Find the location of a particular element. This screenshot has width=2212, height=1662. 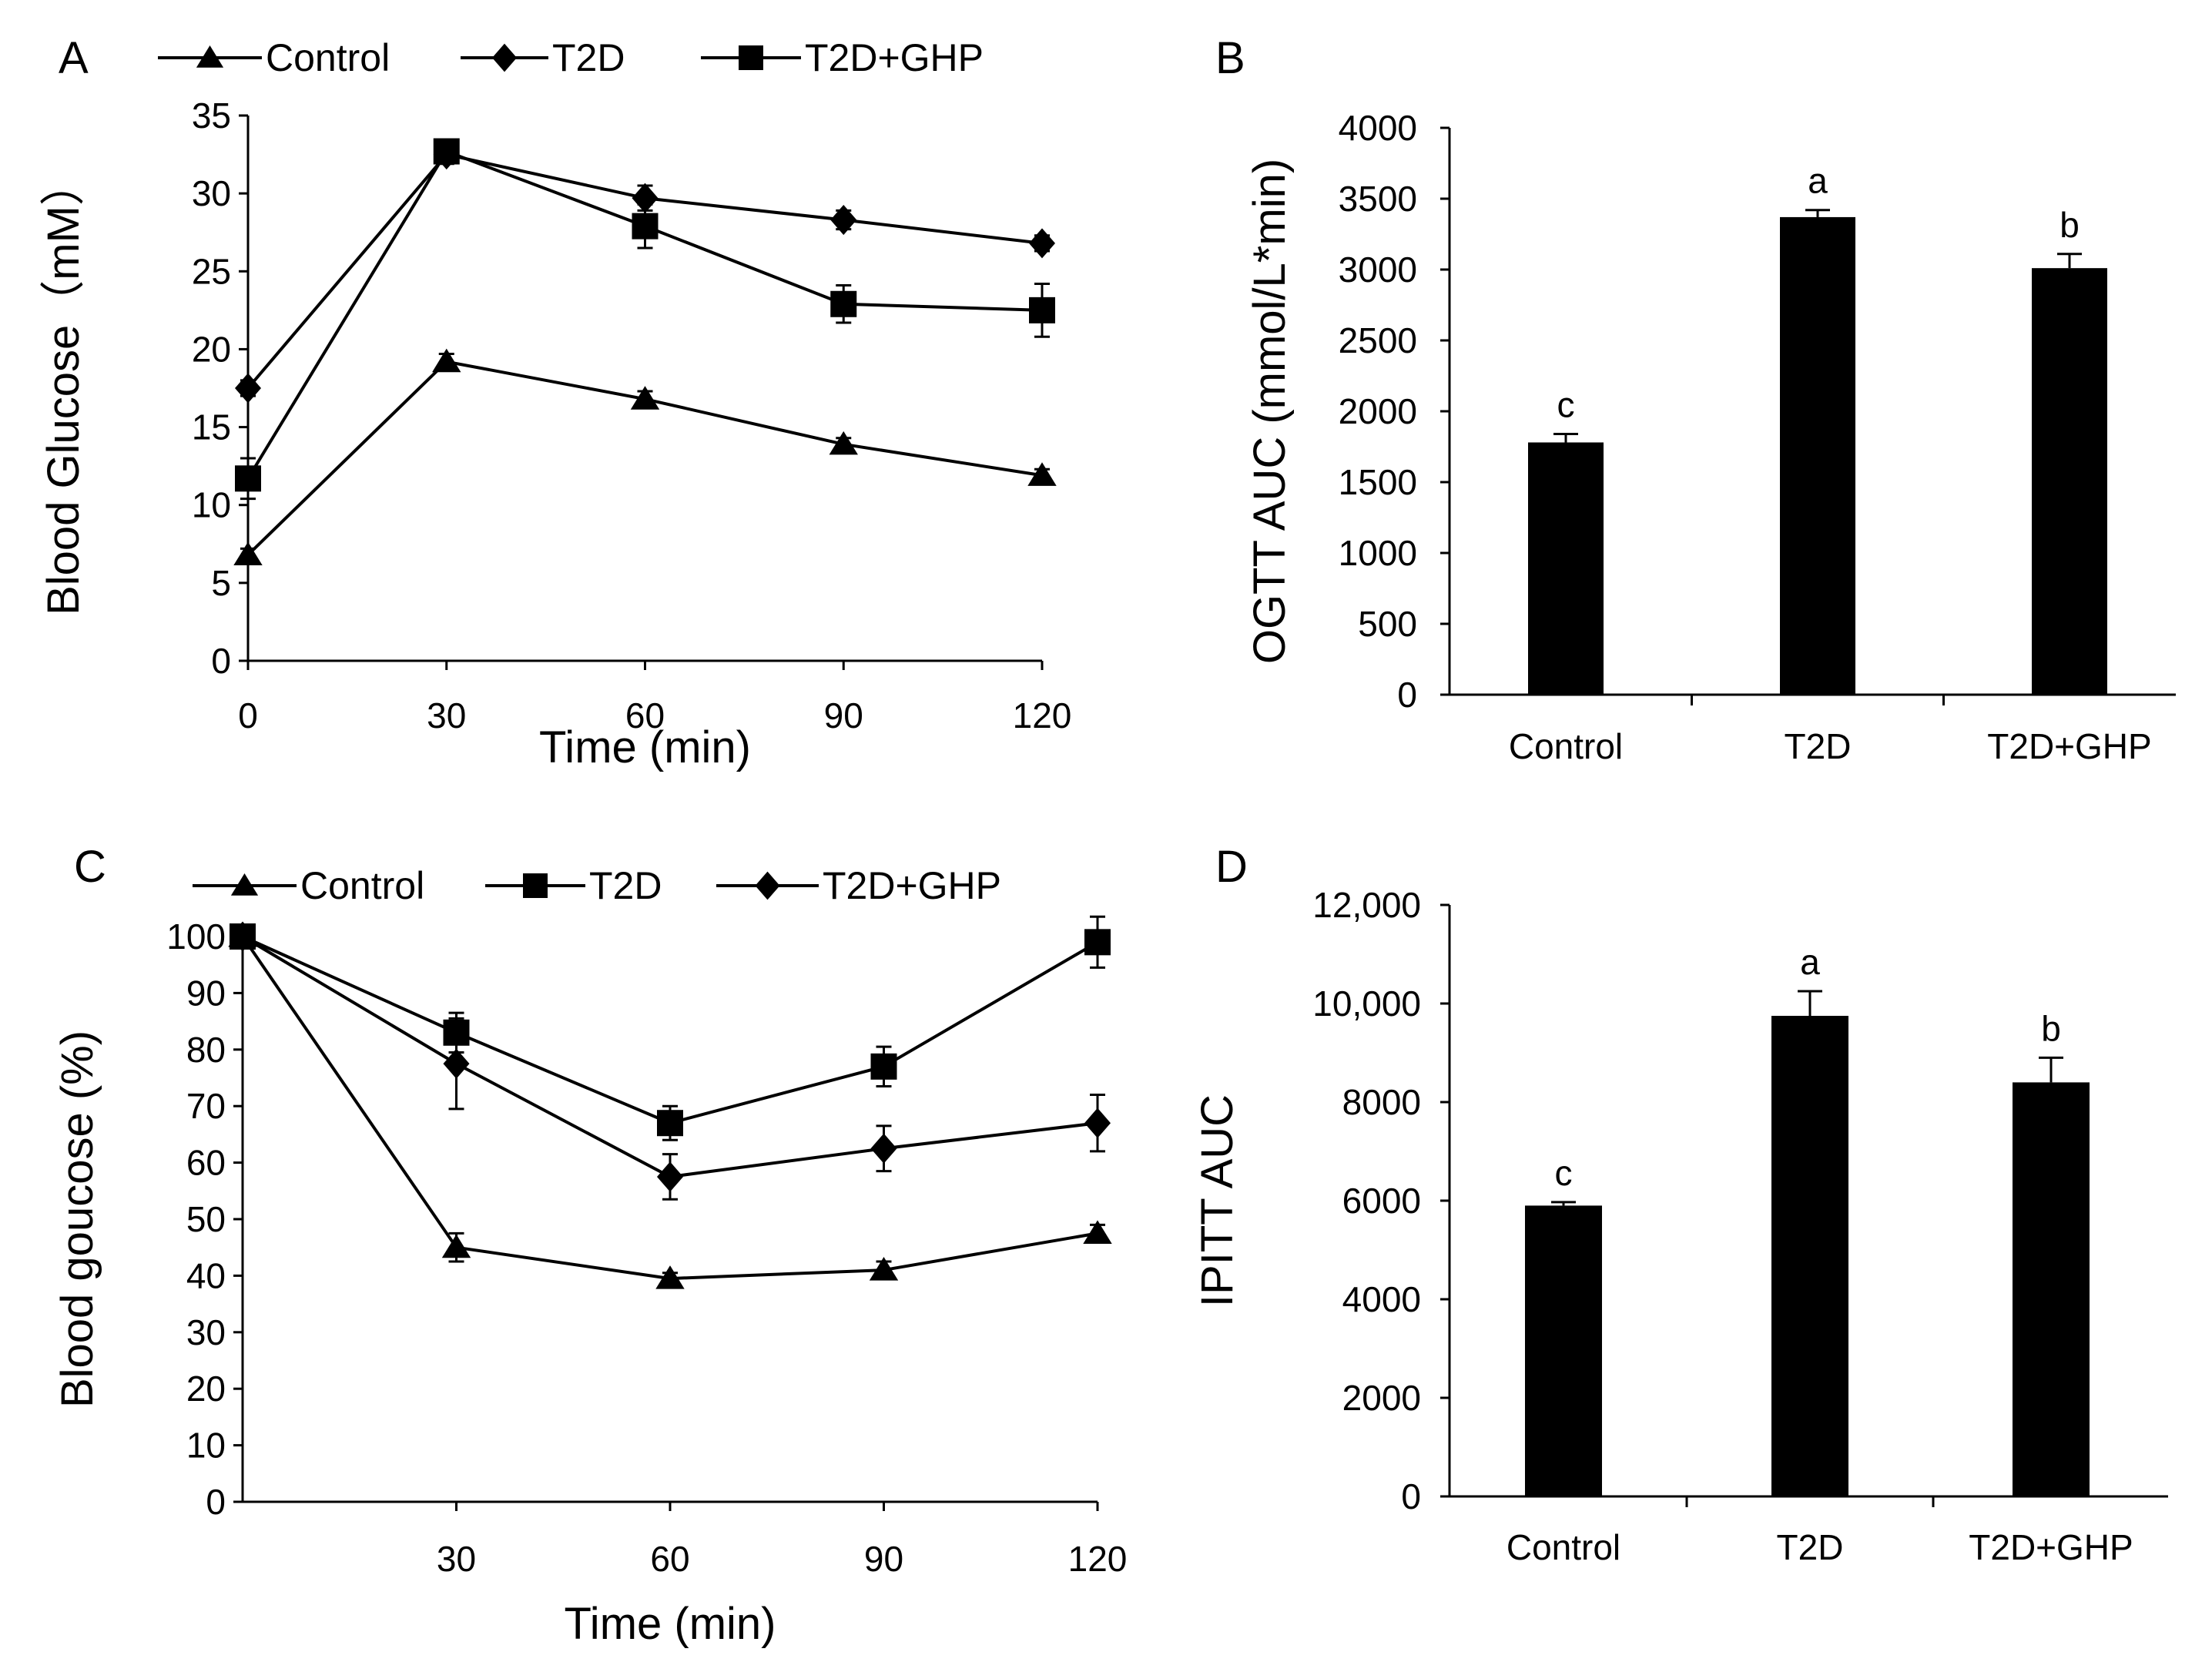

y-tick-label: 1500 is located at coordinates (1378, 482).